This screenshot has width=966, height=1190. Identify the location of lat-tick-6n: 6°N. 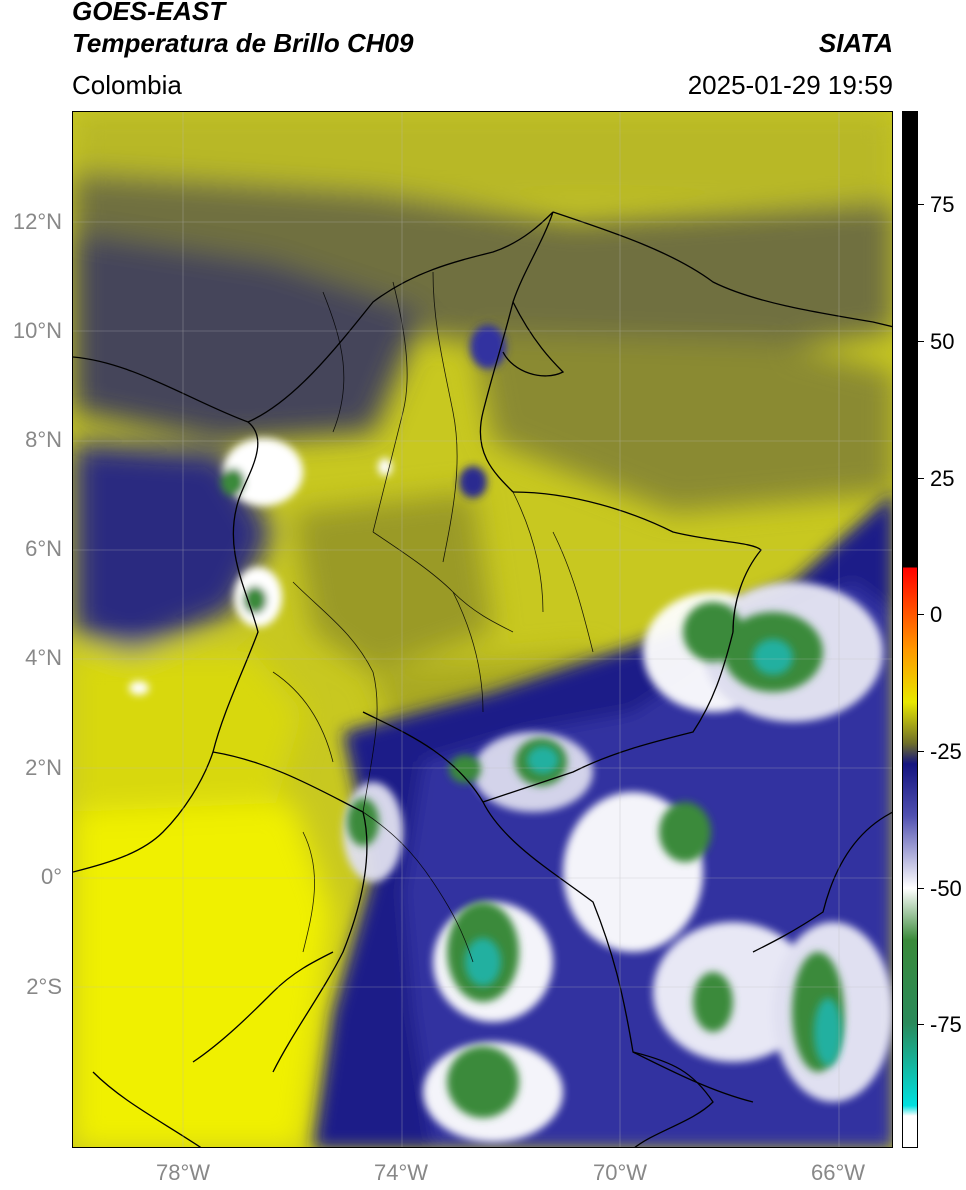
(43, 548).